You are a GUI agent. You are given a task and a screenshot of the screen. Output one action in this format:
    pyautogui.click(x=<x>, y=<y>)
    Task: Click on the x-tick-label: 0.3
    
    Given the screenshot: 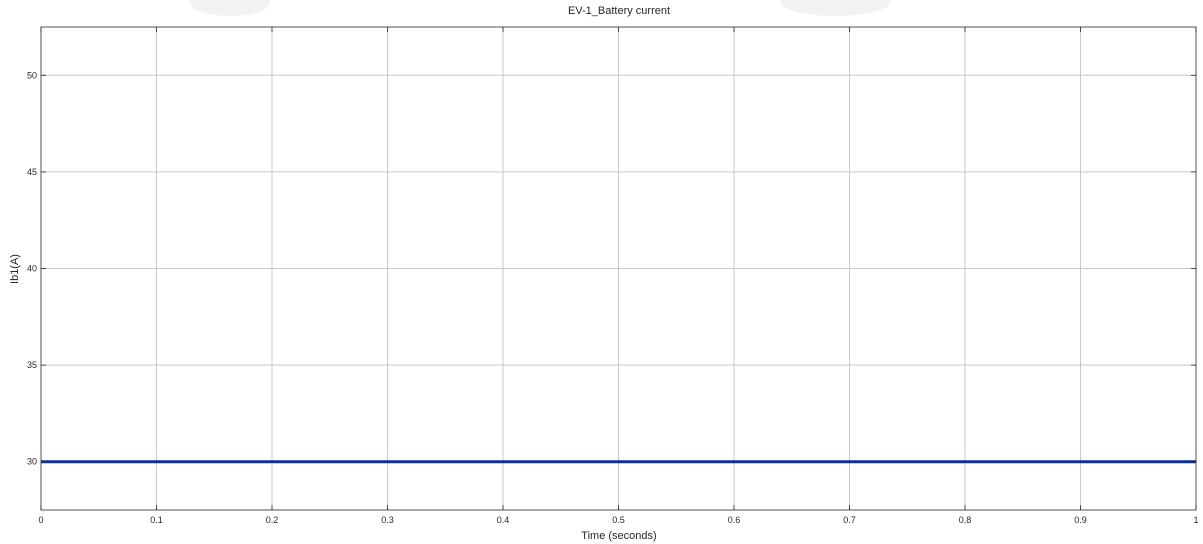 What is the action you would take?
    pyautogui.click(x=387, y=520)
    